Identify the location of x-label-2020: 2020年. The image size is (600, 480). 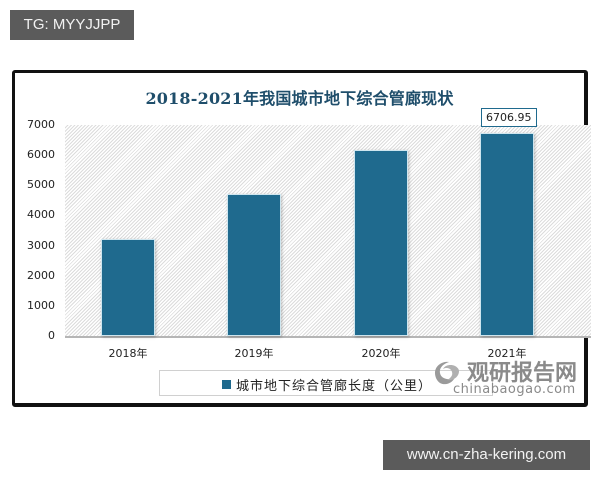
(381, 353).